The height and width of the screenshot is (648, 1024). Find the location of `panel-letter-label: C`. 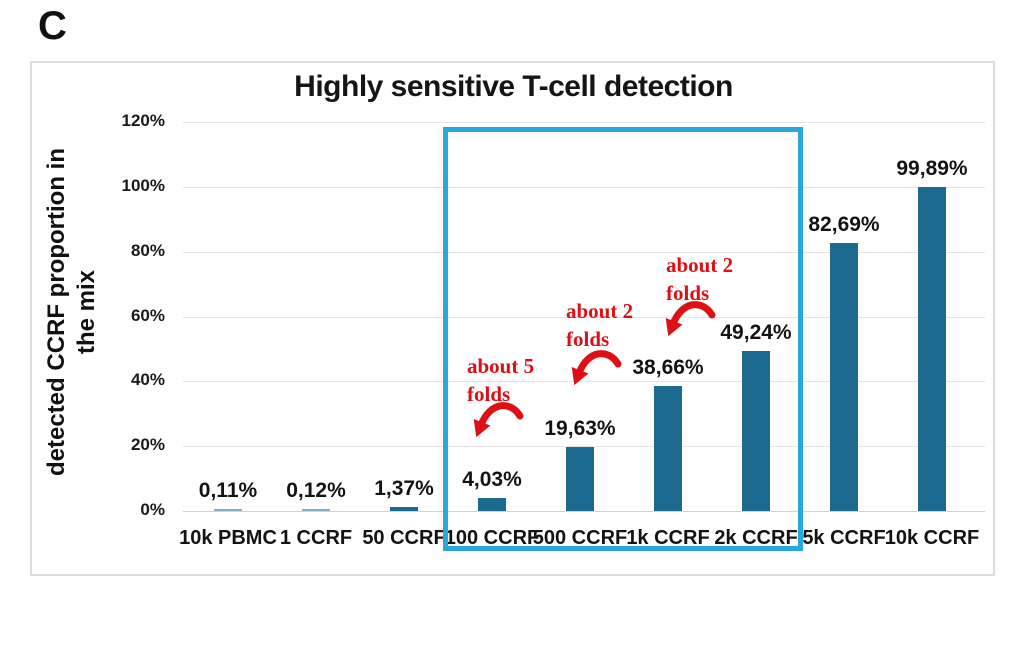

panel-letter-label: C is located at coordinates (53, 26).